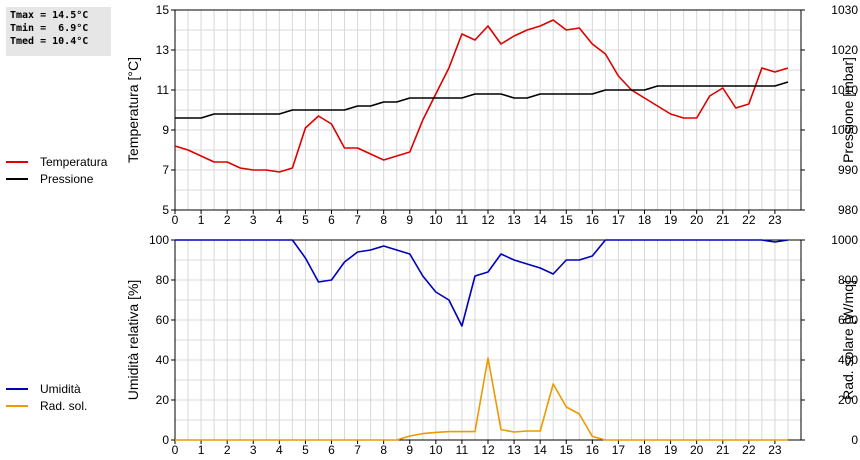 This screenshot has height=460, width=860. I want to click on legend-top: Temperatura Pressione, so click(56, 170).